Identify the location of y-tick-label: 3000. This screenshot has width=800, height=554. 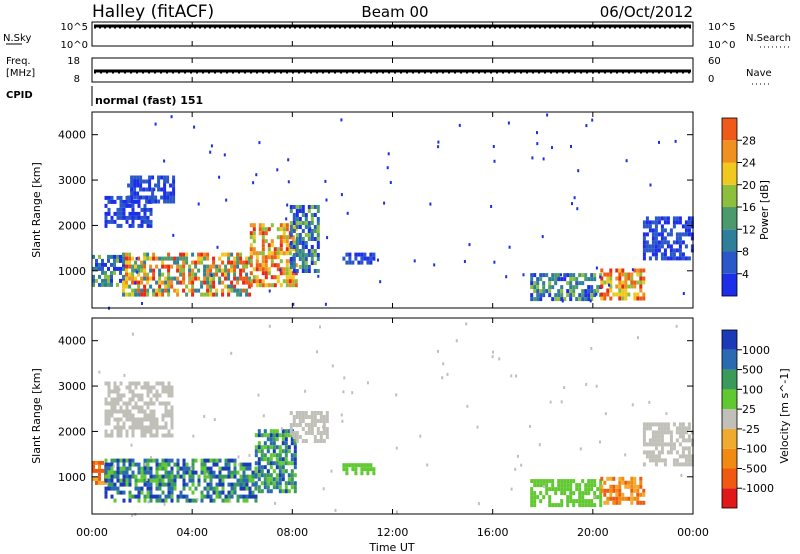
(72, 386).